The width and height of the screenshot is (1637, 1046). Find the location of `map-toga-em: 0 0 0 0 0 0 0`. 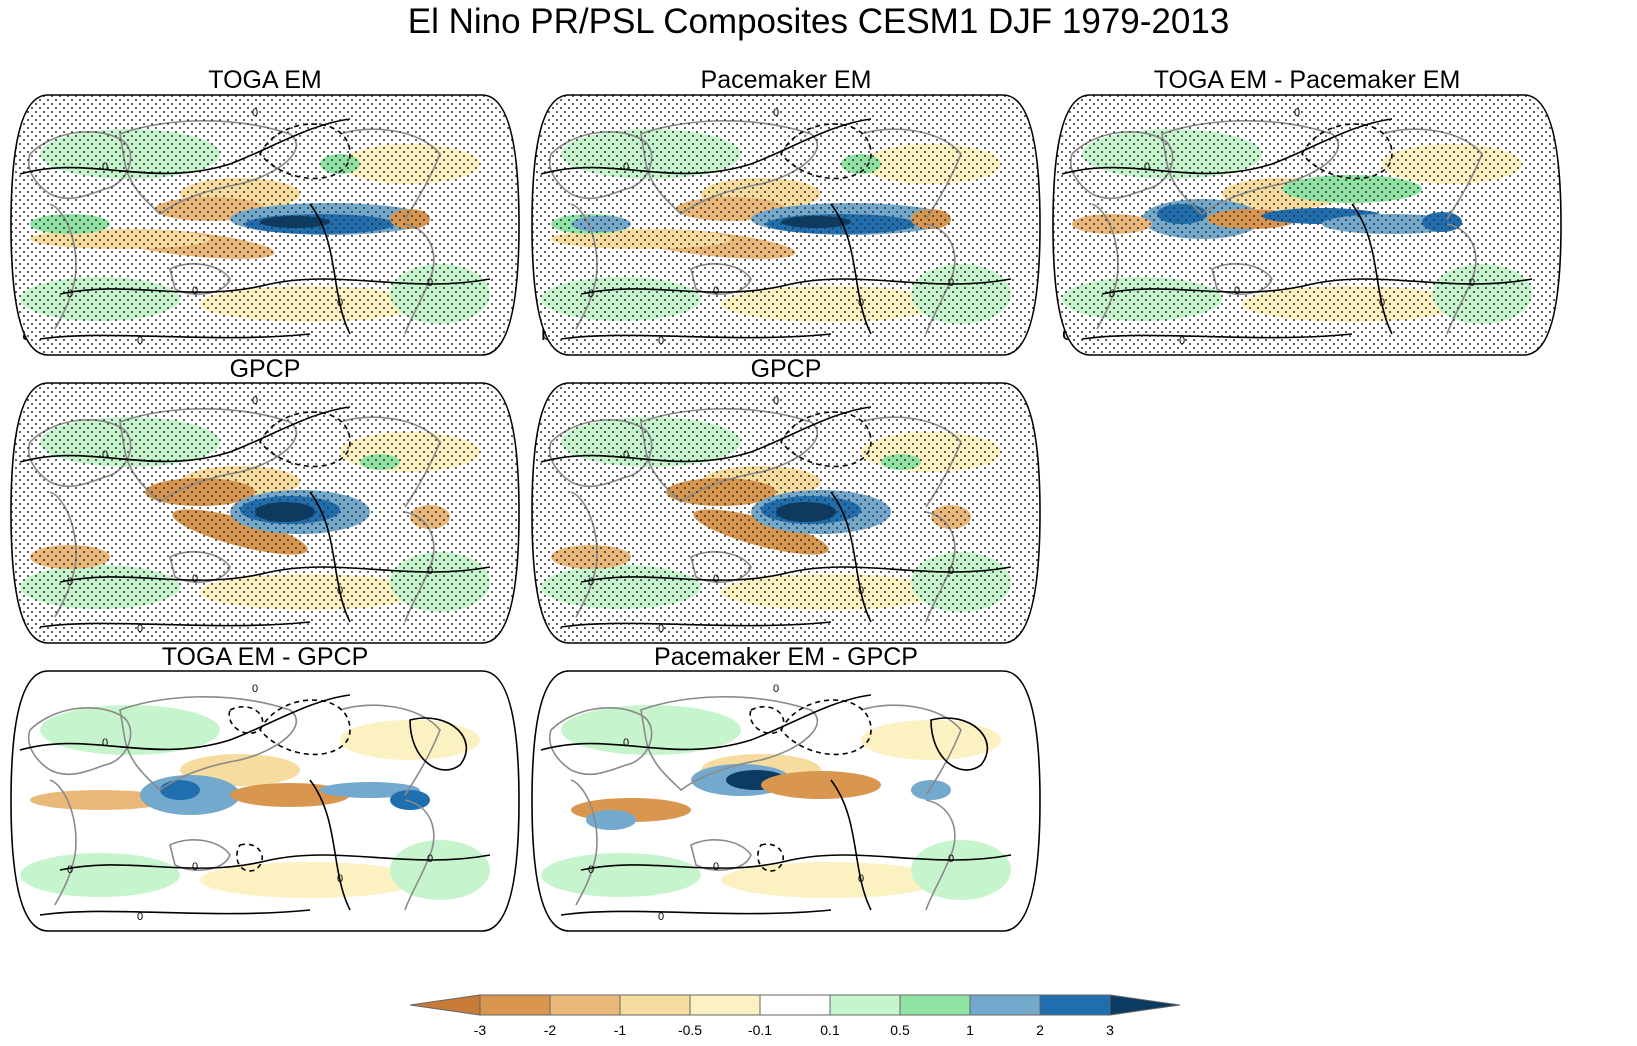

map-toga-em: 0 0 0 0 0 0 0 is located at coordinates (265, 225).